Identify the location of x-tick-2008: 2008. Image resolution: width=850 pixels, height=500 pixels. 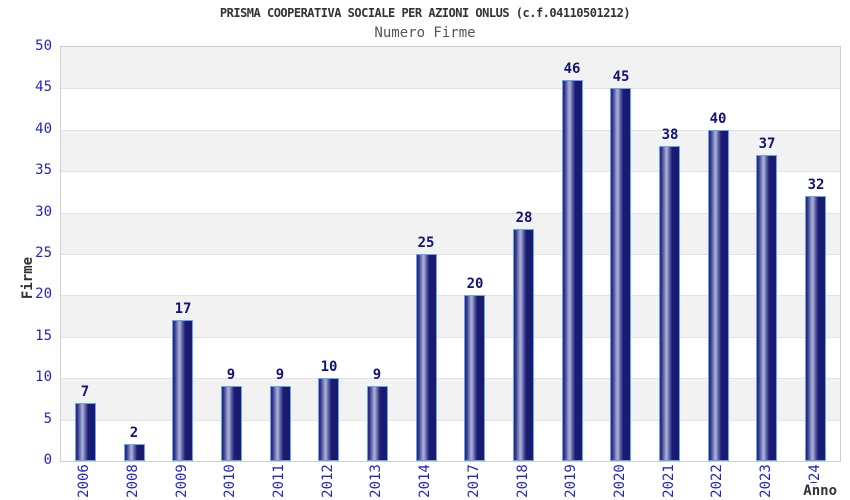
(133, 481).